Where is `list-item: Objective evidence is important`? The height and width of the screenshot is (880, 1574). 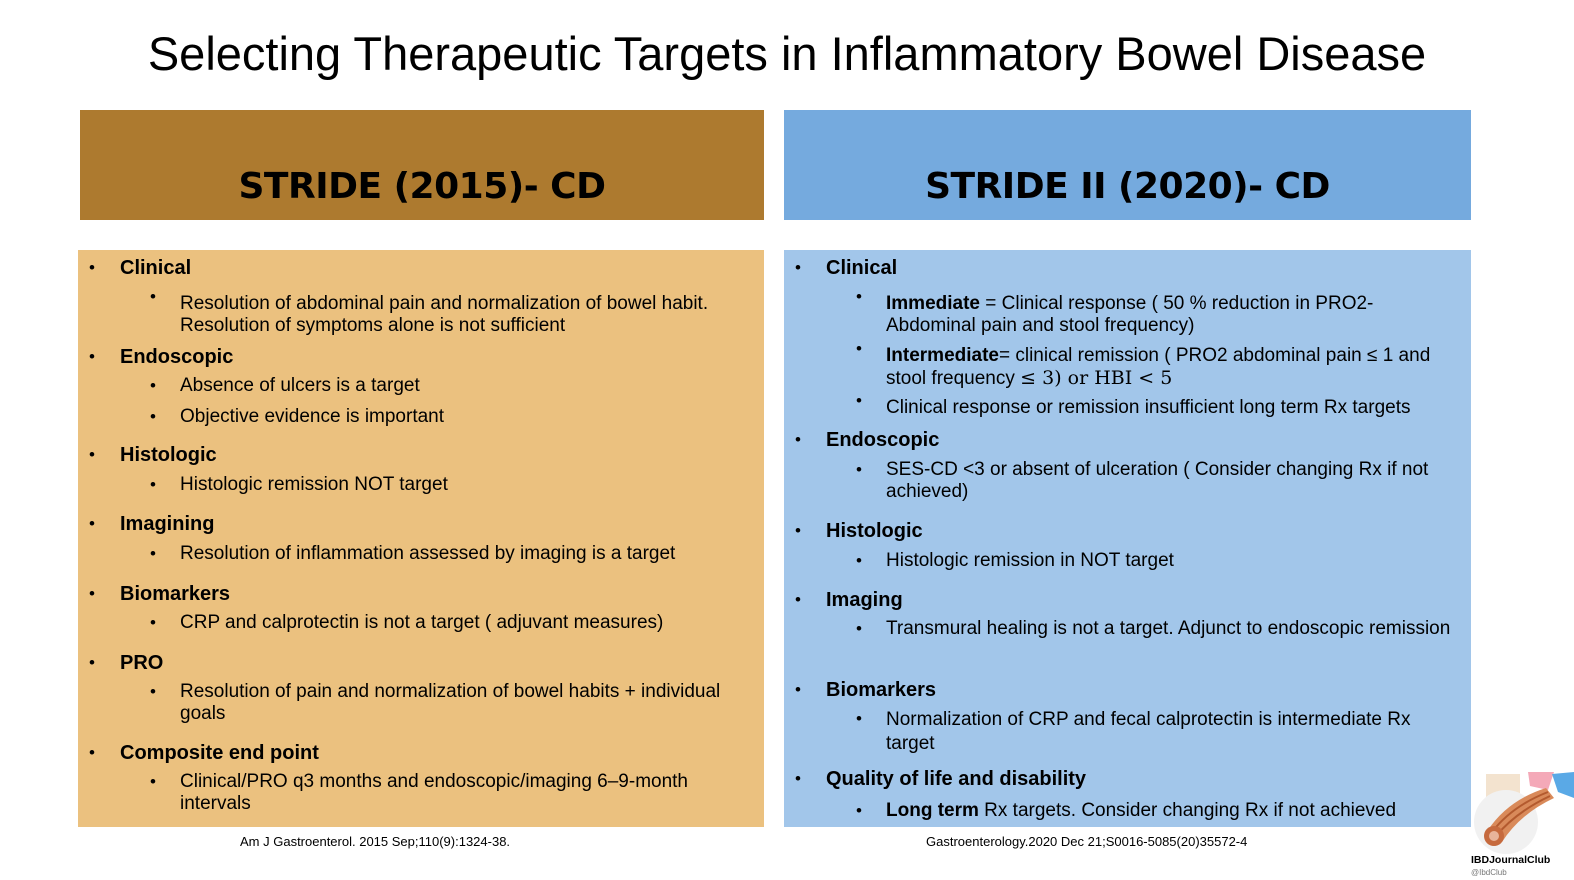 list-item: Objective evidence is important is located at coordinates (312, 416).